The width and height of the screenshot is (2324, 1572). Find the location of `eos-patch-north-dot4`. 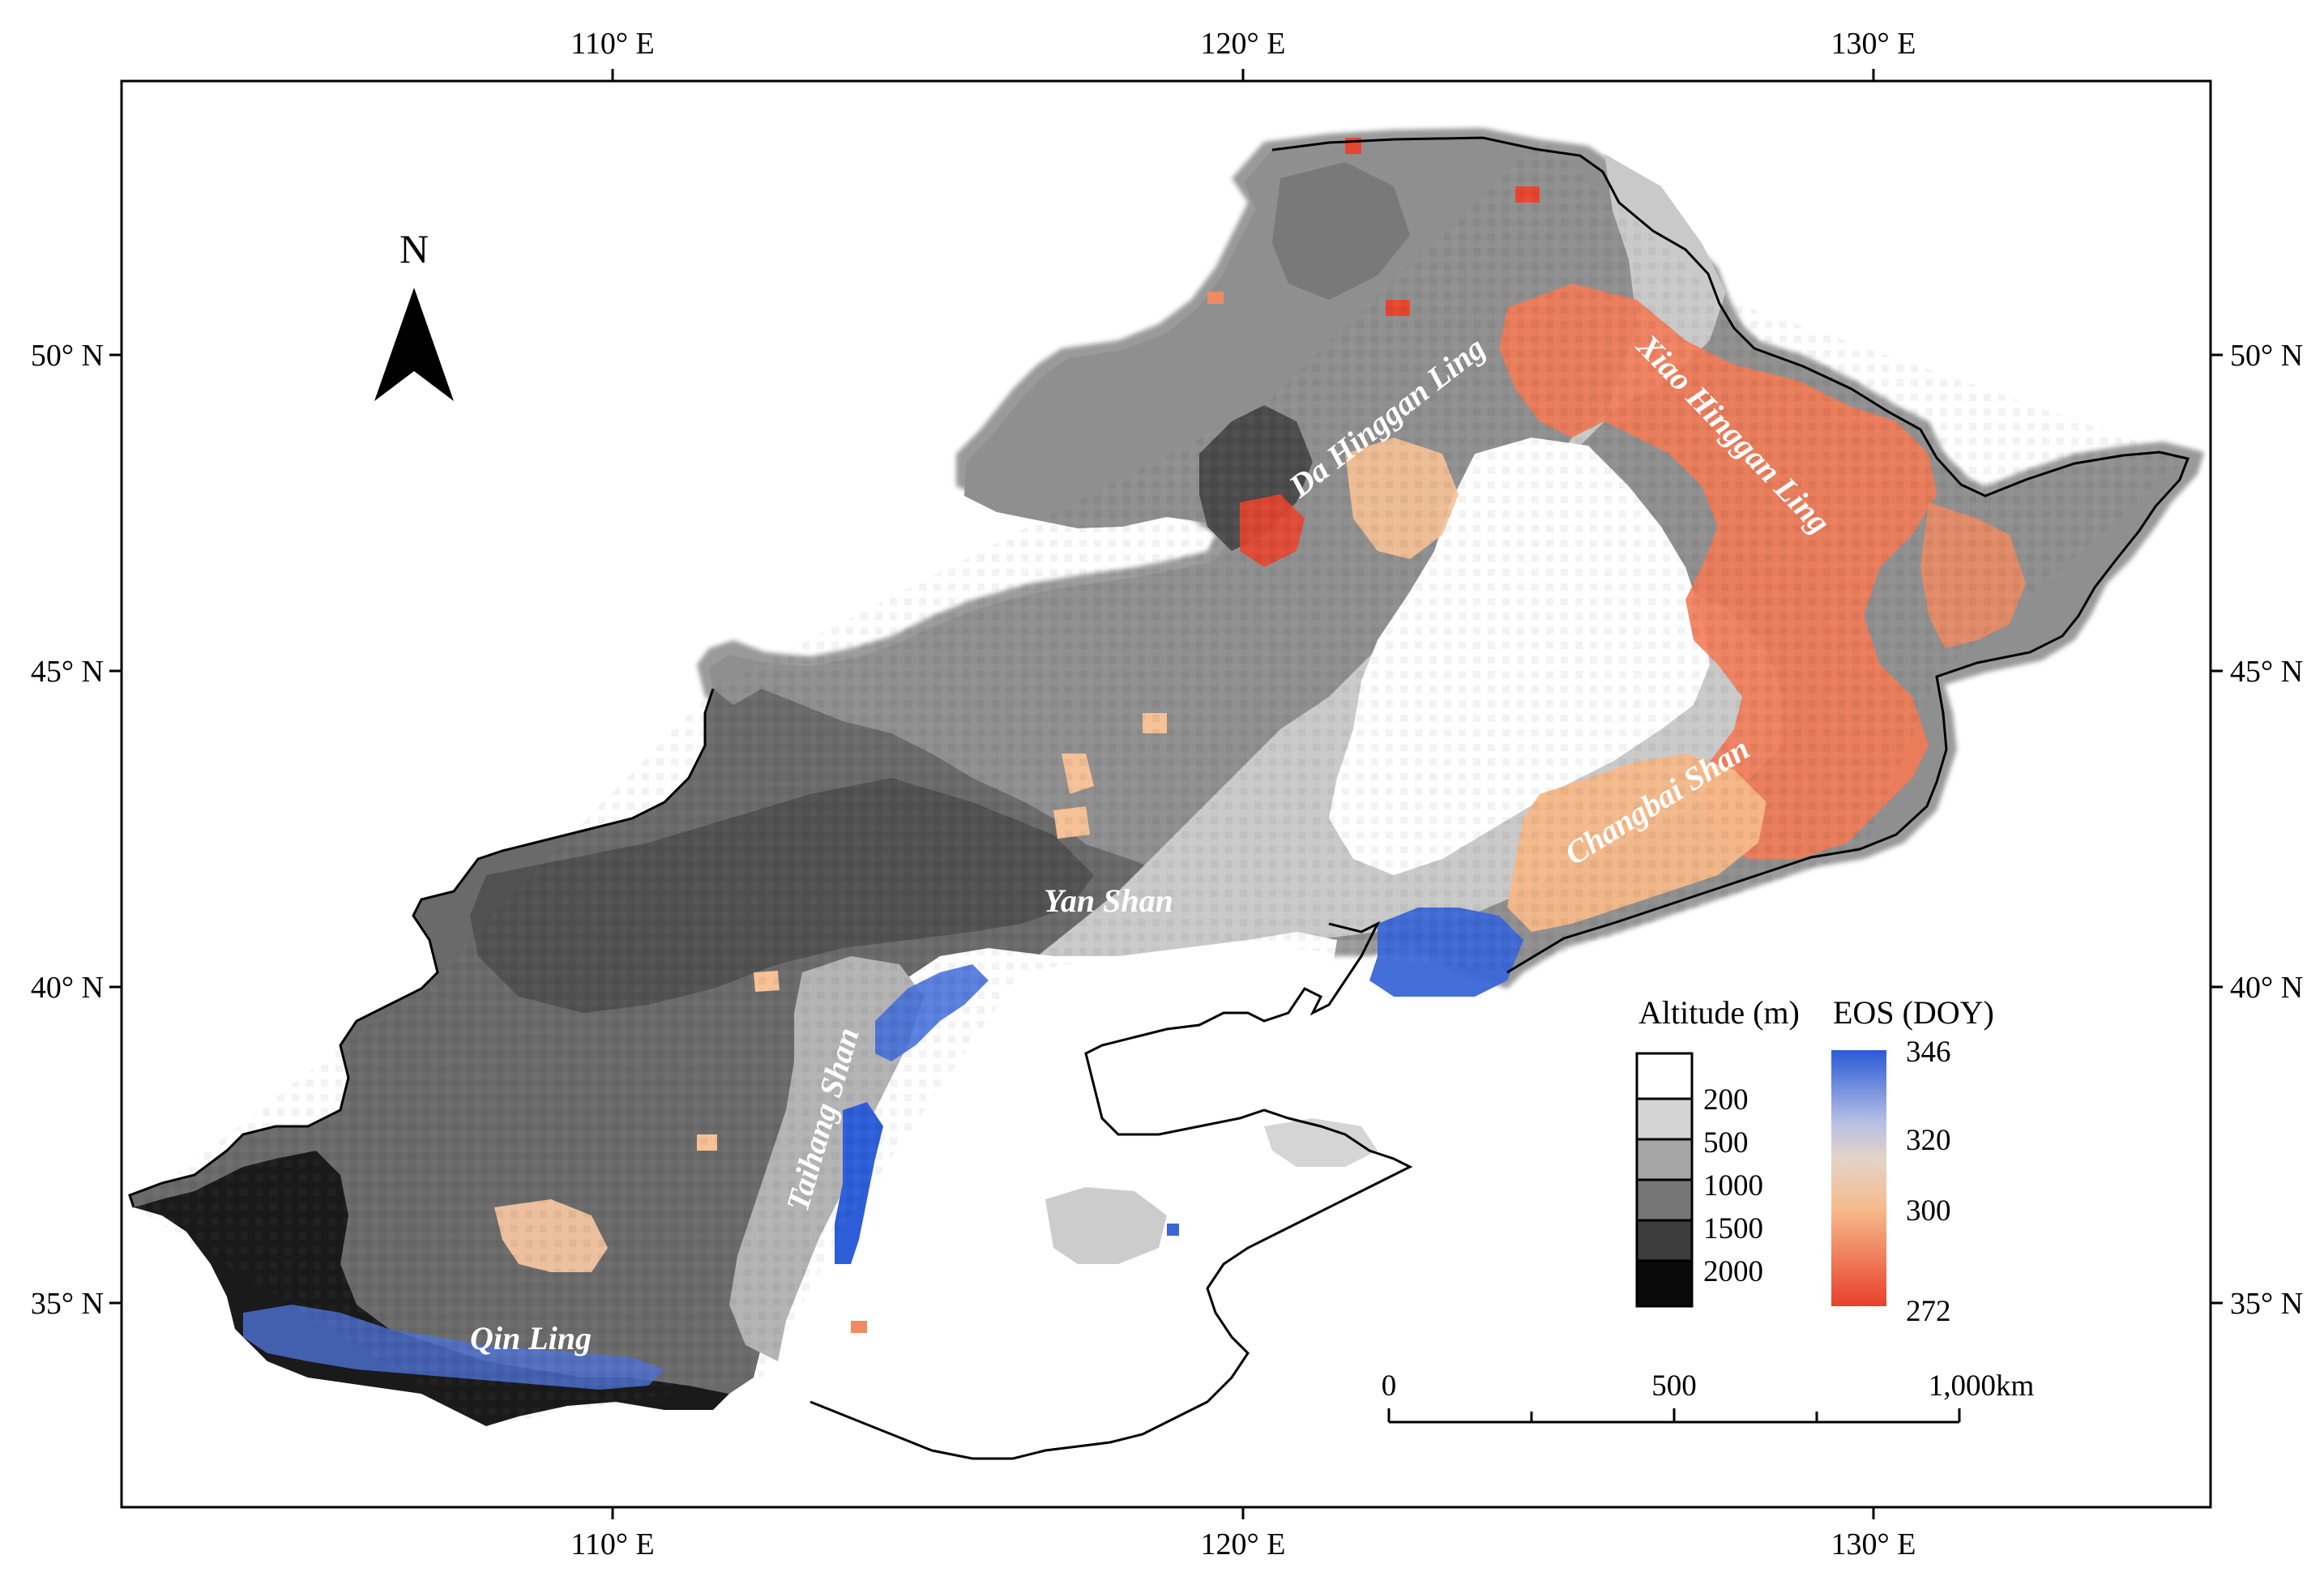

eos-patch-north-dot4 is located at coordinates (1215, 298).